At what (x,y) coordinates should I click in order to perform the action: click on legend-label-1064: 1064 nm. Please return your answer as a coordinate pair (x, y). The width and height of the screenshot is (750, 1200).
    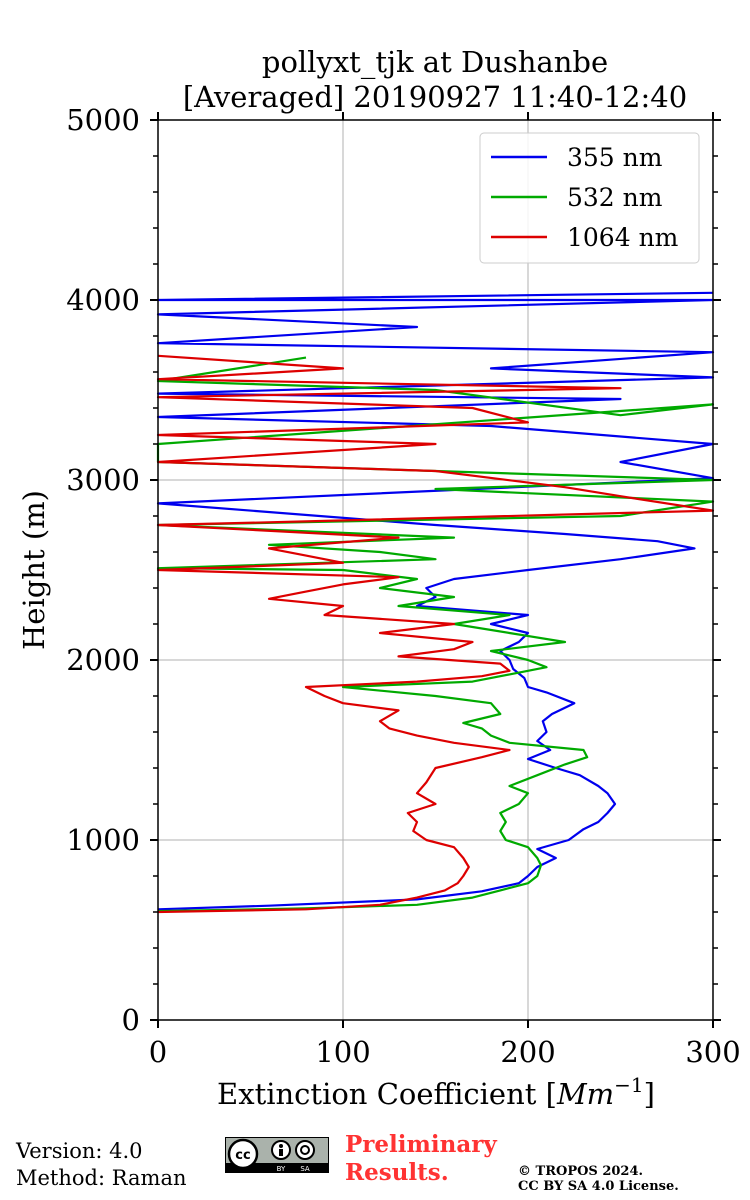
    Looking at the image, I should click on (623, 237).